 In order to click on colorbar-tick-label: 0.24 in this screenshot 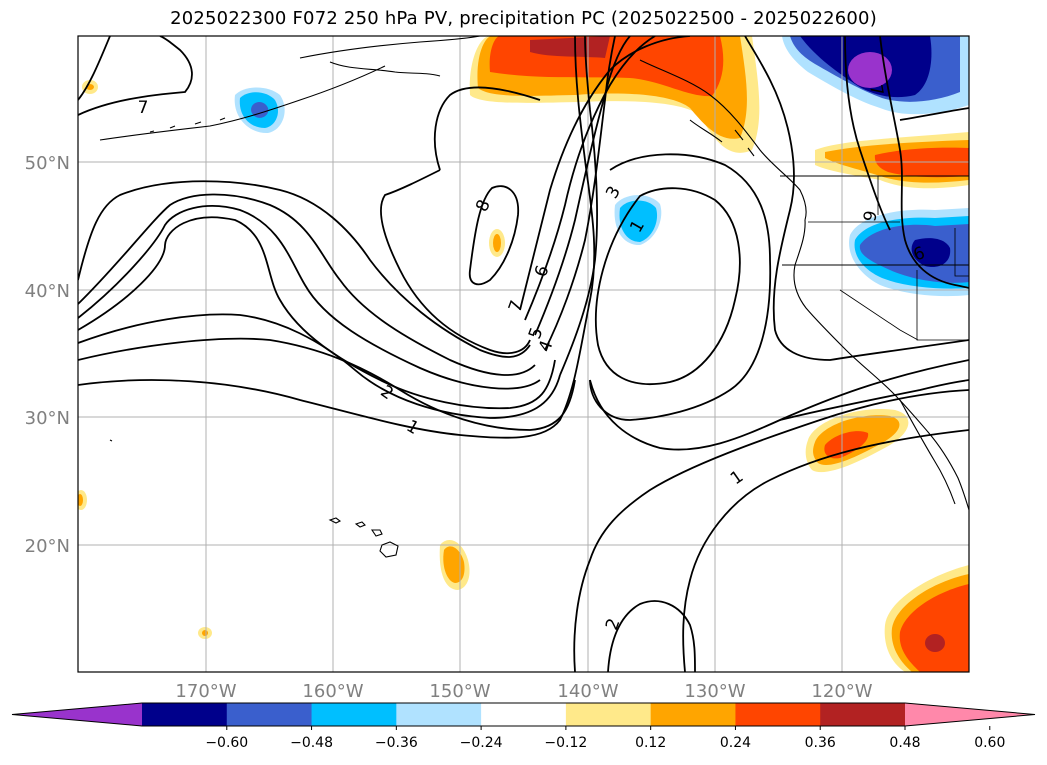, I will do `click(735, 743)`.